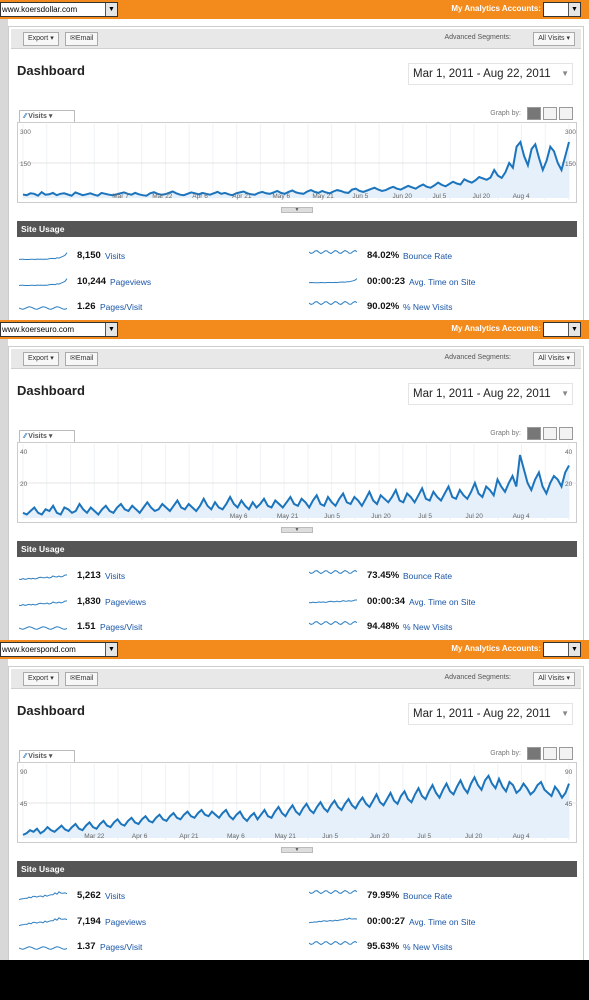 Image resolution: width=589 pixels, height=1000 pixels. I want to click on site-select: www.koerspond.com ▼, so click(59, 649).